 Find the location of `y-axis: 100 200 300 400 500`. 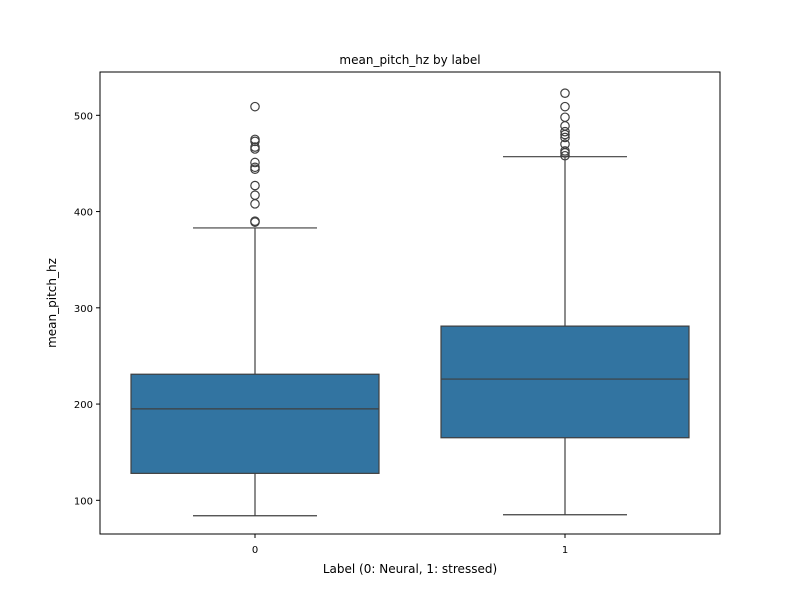

y-axis: 100 200 300 400 500 is located at coordinates (87, 309).